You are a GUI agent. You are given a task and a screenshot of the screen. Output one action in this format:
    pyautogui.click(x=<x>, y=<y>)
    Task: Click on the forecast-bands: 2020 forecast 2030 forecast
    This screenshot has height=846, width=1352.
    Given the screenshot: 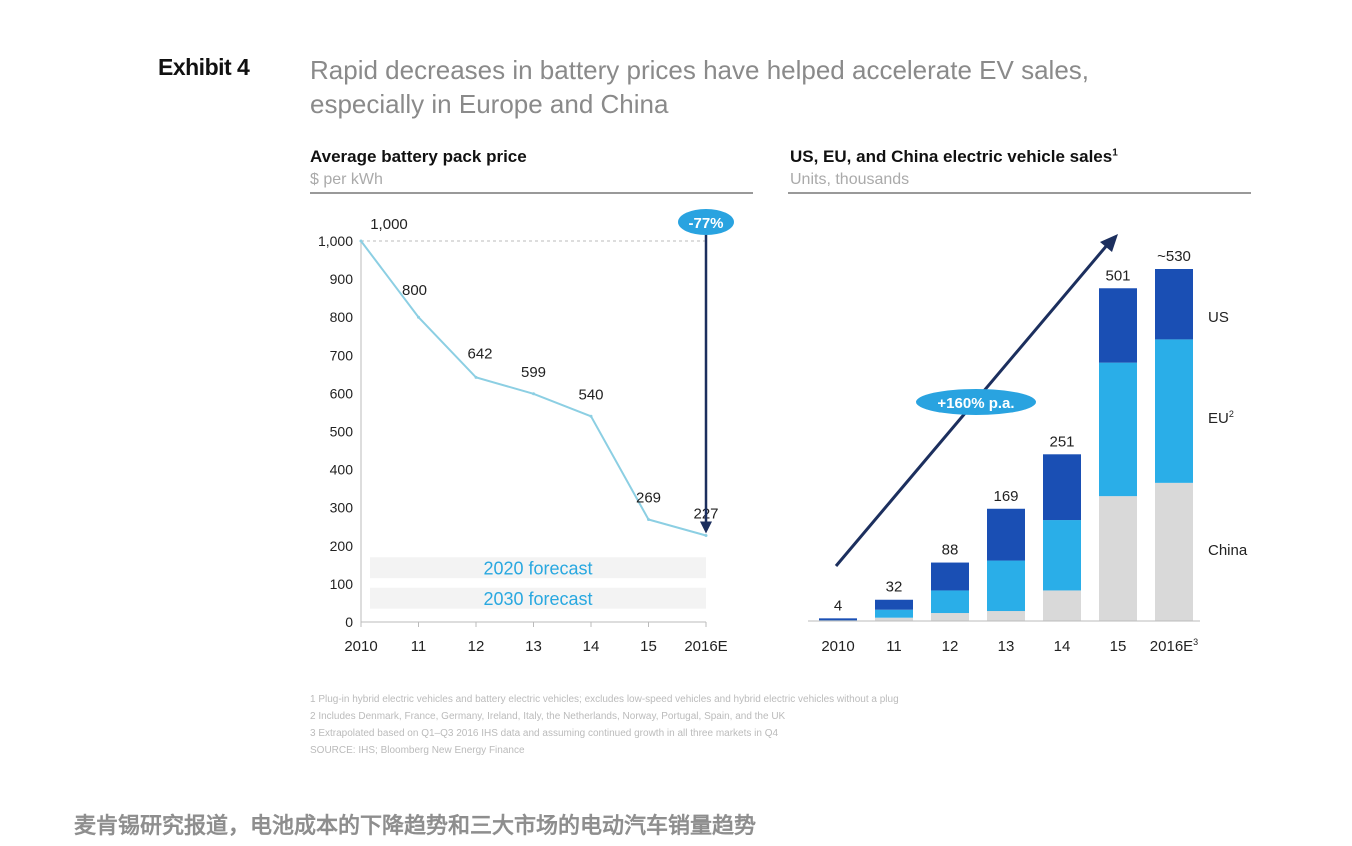 What is the action you would take?
    pyautogui.click(x=538, y=583)
    